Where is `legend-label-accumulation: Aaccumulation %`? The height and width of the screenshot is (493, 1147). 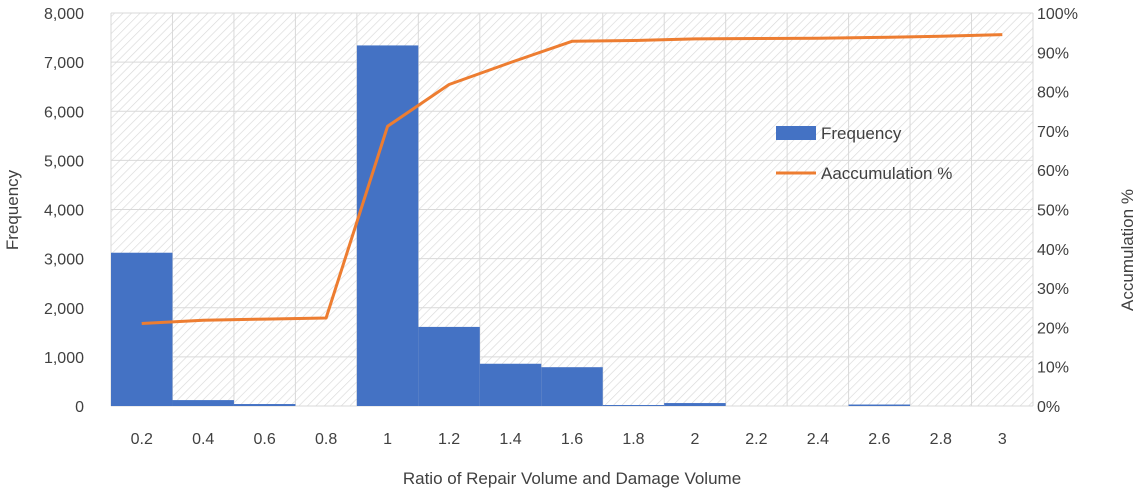
legend-label-accumulation: Aaccumulation % is located at coordinates (886, 173).